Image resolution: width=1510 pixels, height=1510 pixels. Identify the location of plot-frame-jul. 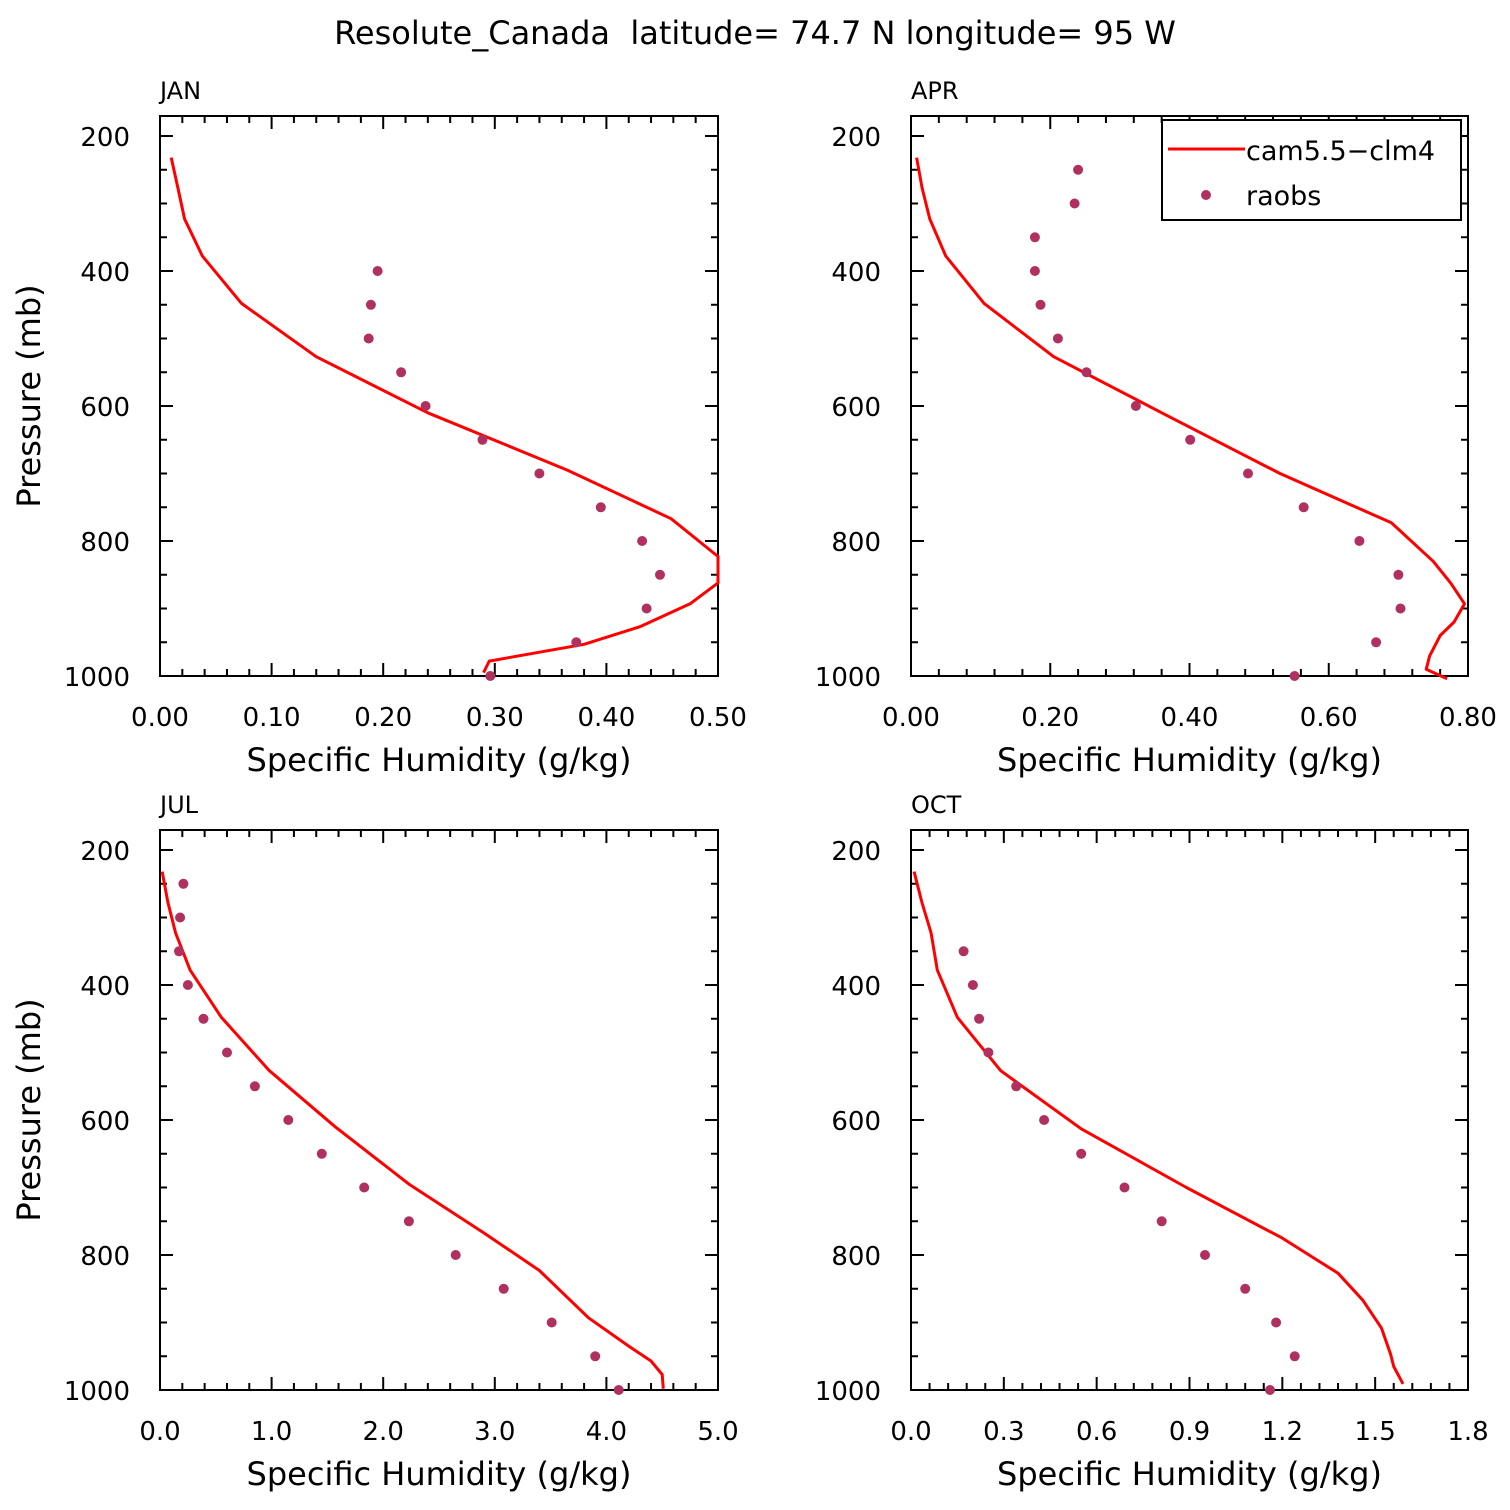
(439, 1110).